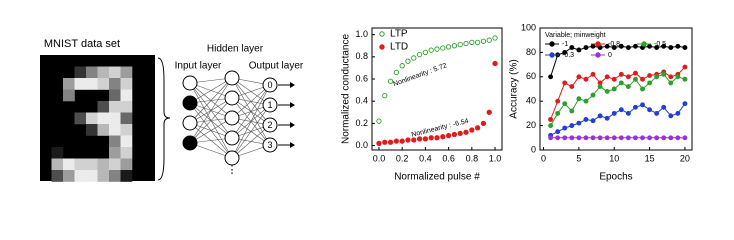  What do you see at coordinates (650, 158) in the screenshot?
I see `x-tick-label: 15` at bounding box center [650, 158].